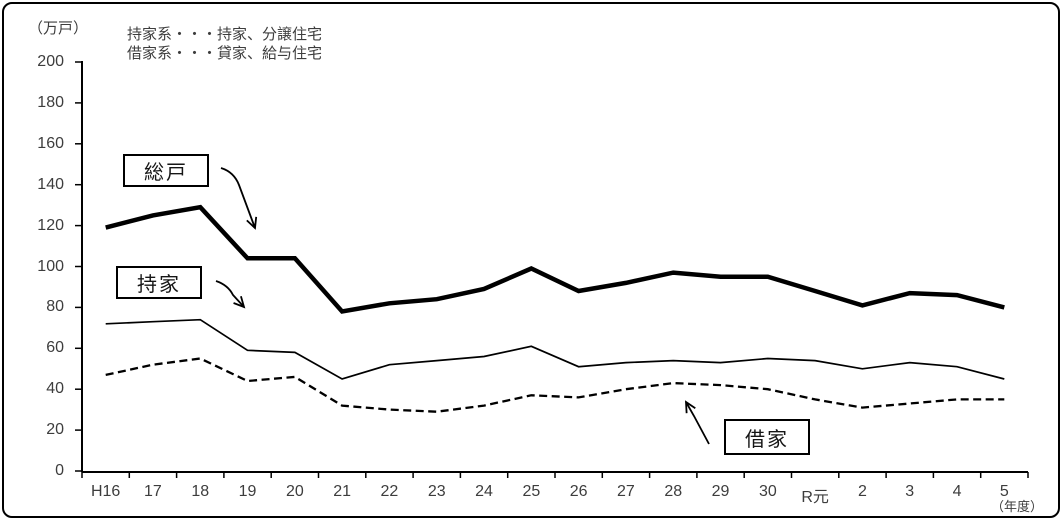 The width and height of the screenshot is (1062, 524). What do you see at coordinates (862, 491) in the screenshot?
I see `x-tick-label: 2` at bounding box center [862, 491].